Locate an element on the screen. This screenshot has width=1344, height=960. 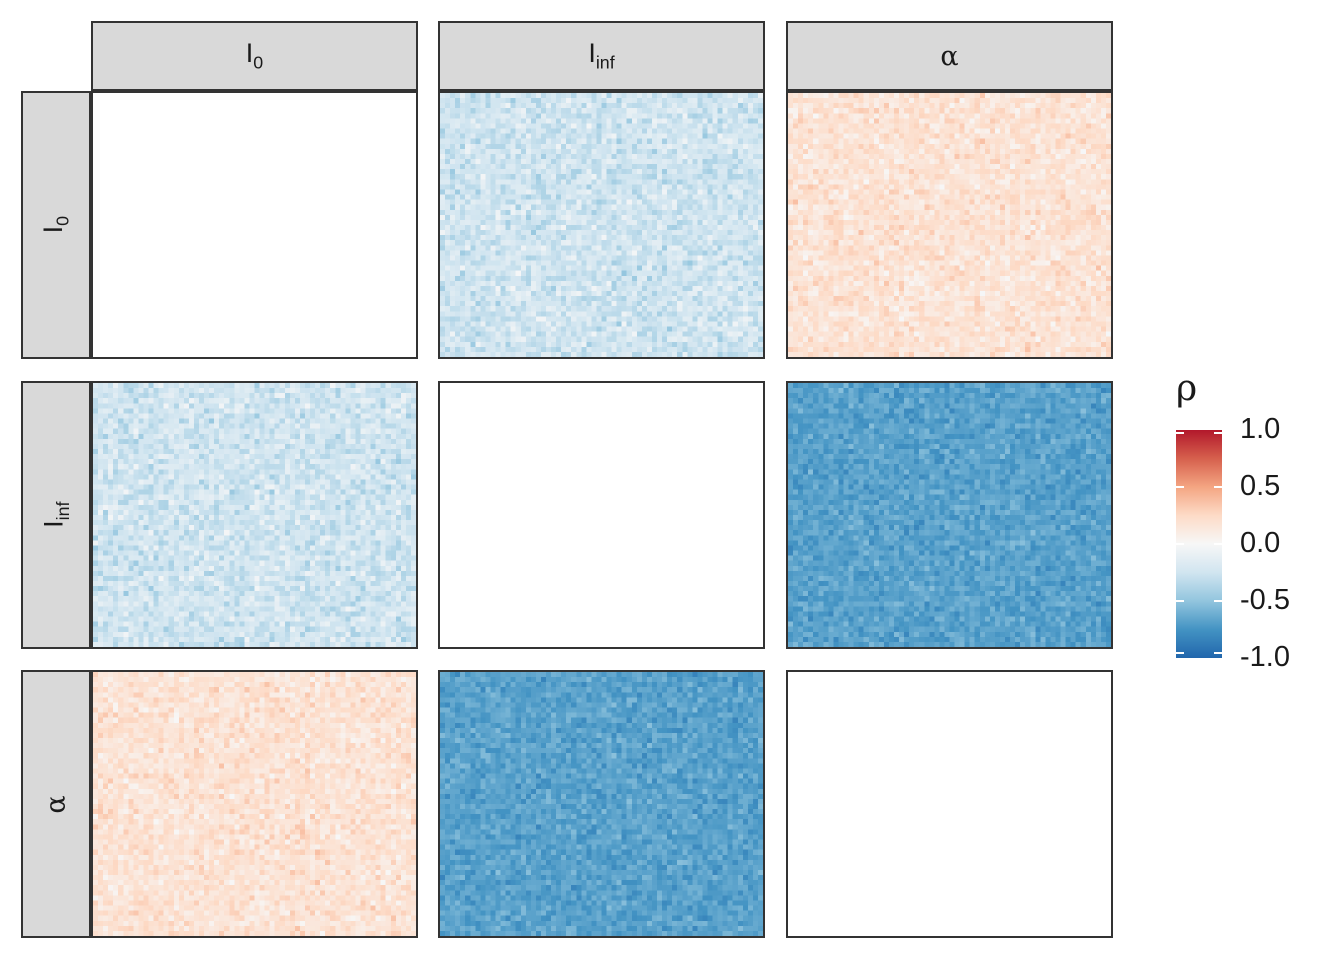
panel-iinf-alpha is located at coordinates (949, 515).